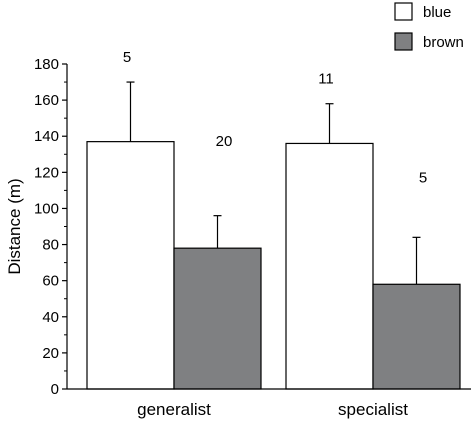 The image size is (474, 436). What do you see at coordinates (50, 317) in the screenshot?
I see `y-tick-label-40: 40` at bounding box center [50, 317].